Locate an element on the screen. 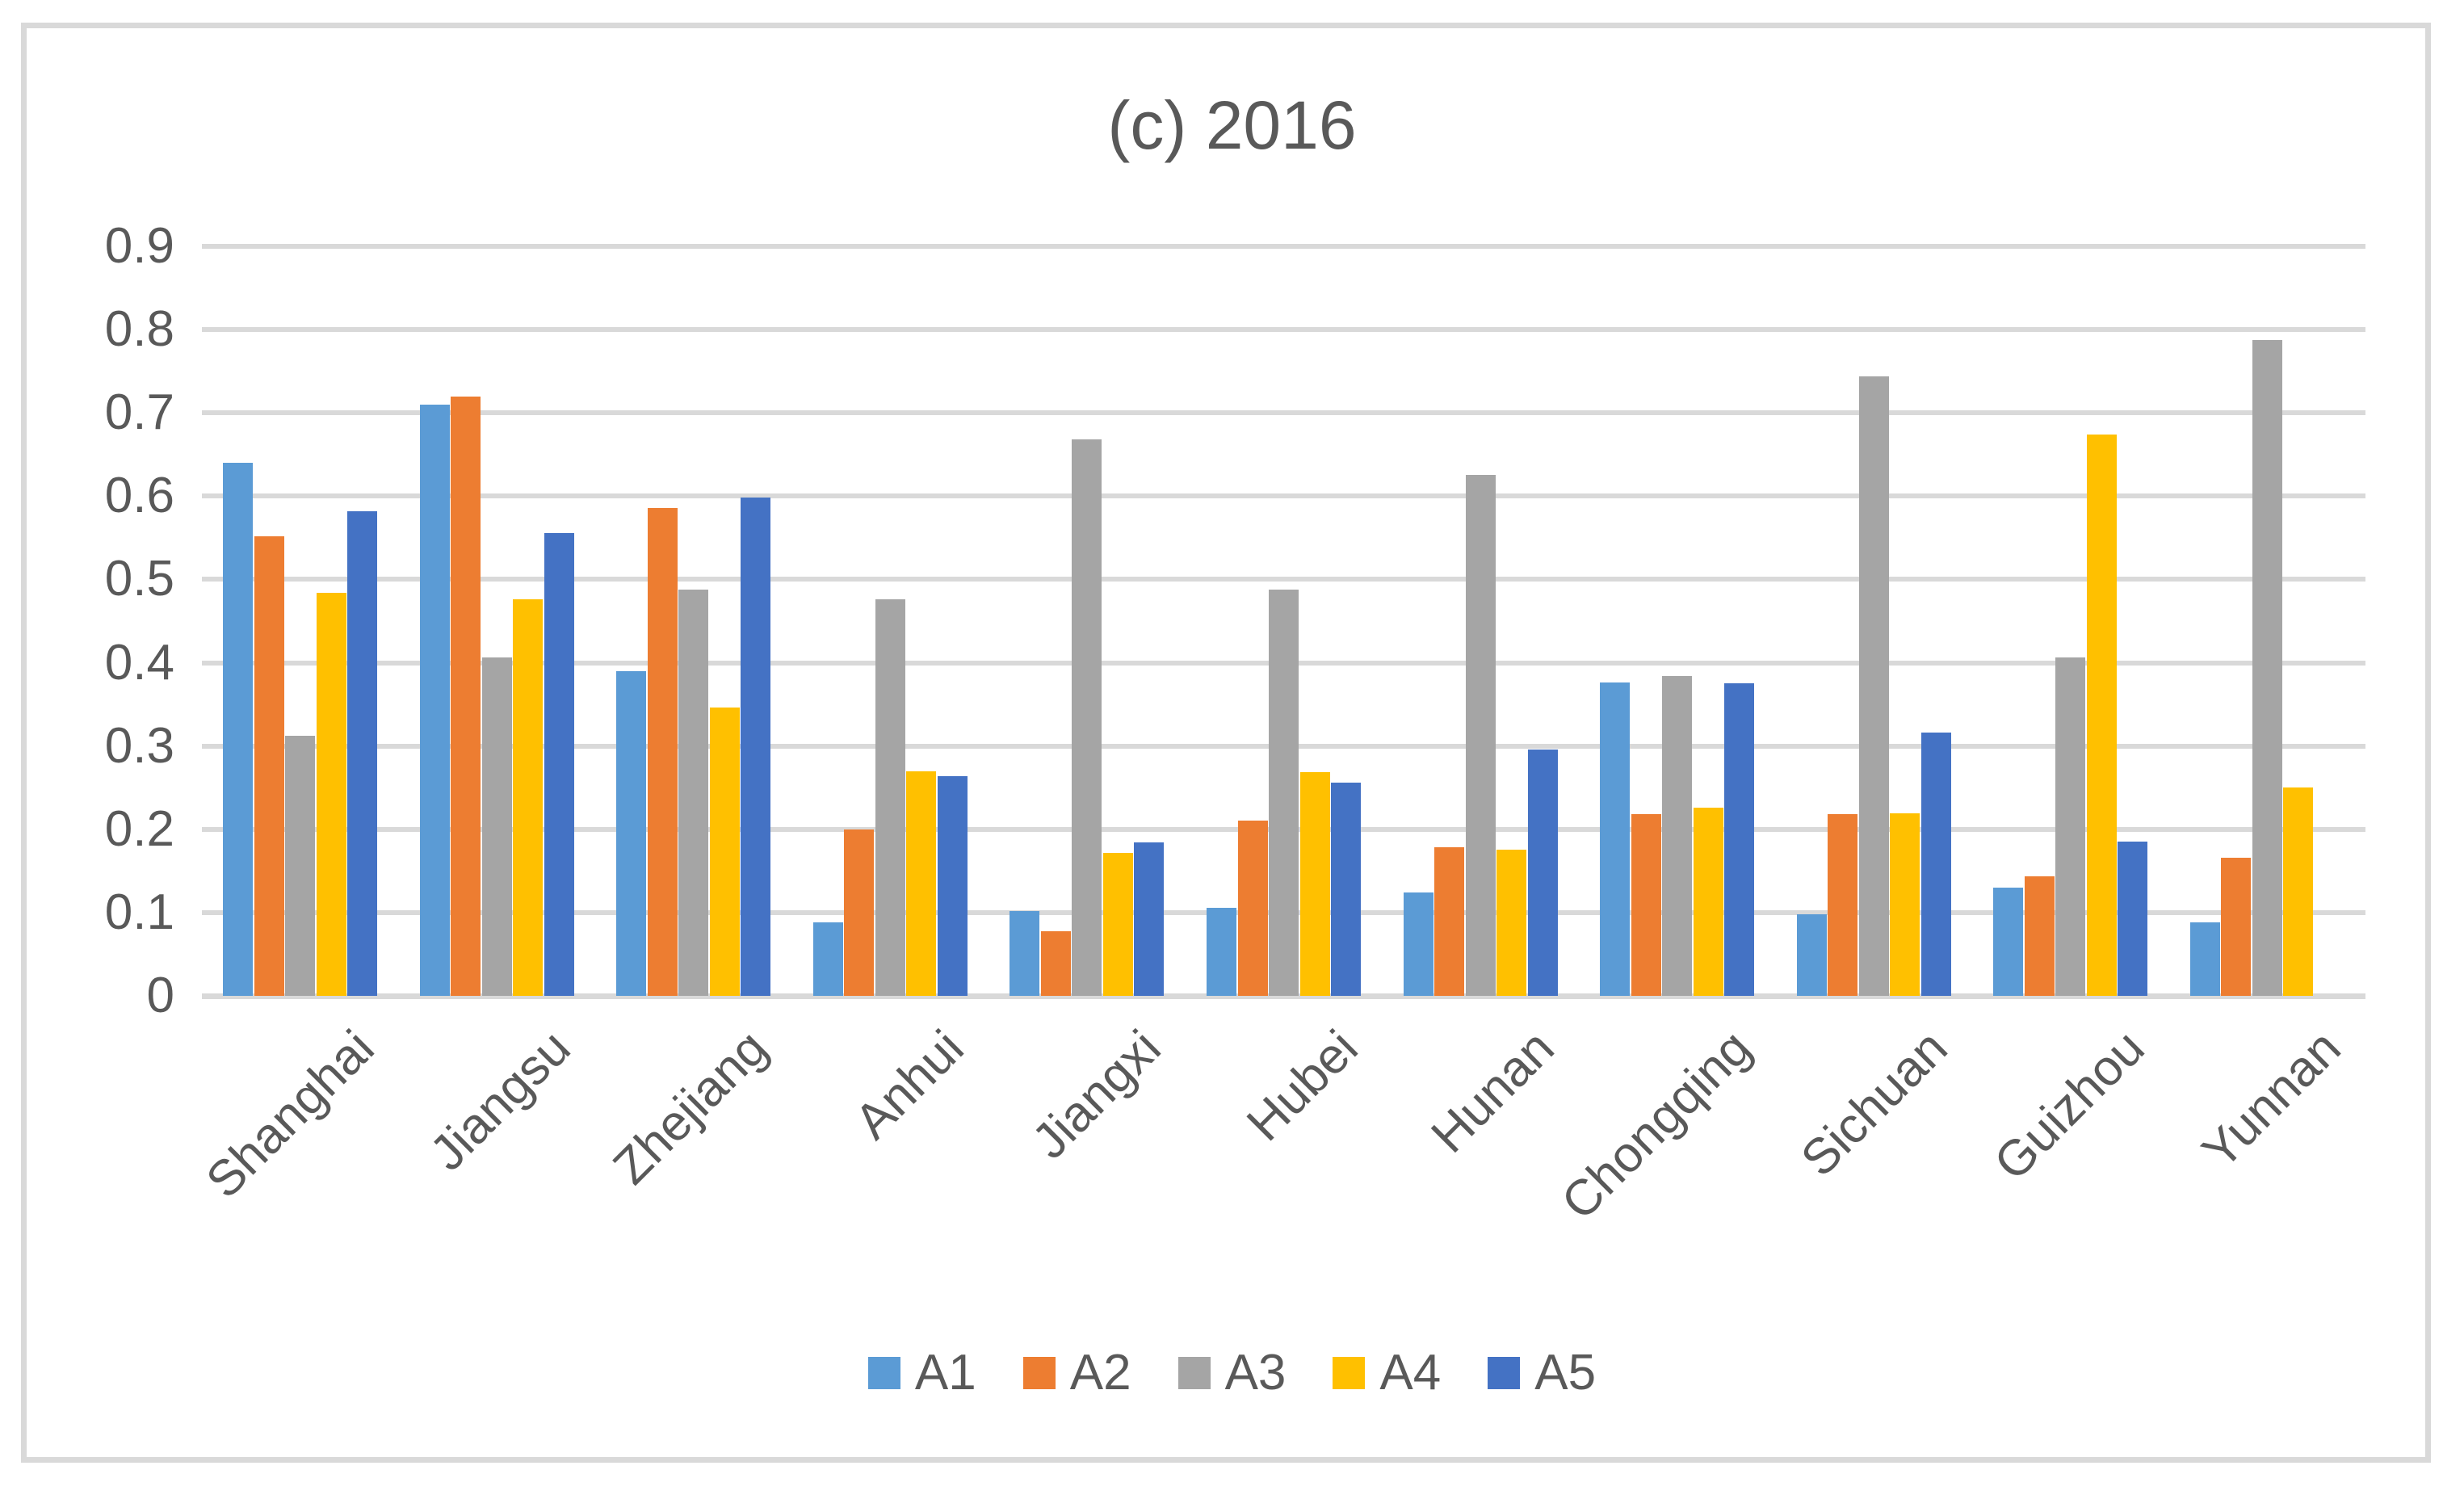  legend-swatch-A3 is located at coordinates (1194, 1373).